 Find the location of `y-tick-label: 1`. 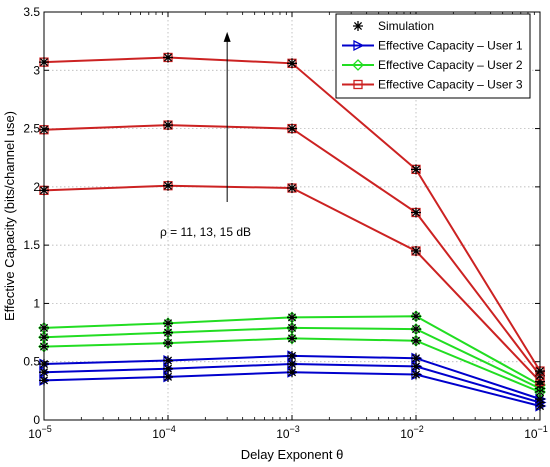

y-tick-label: 1 is located at coordinates (36, 303).